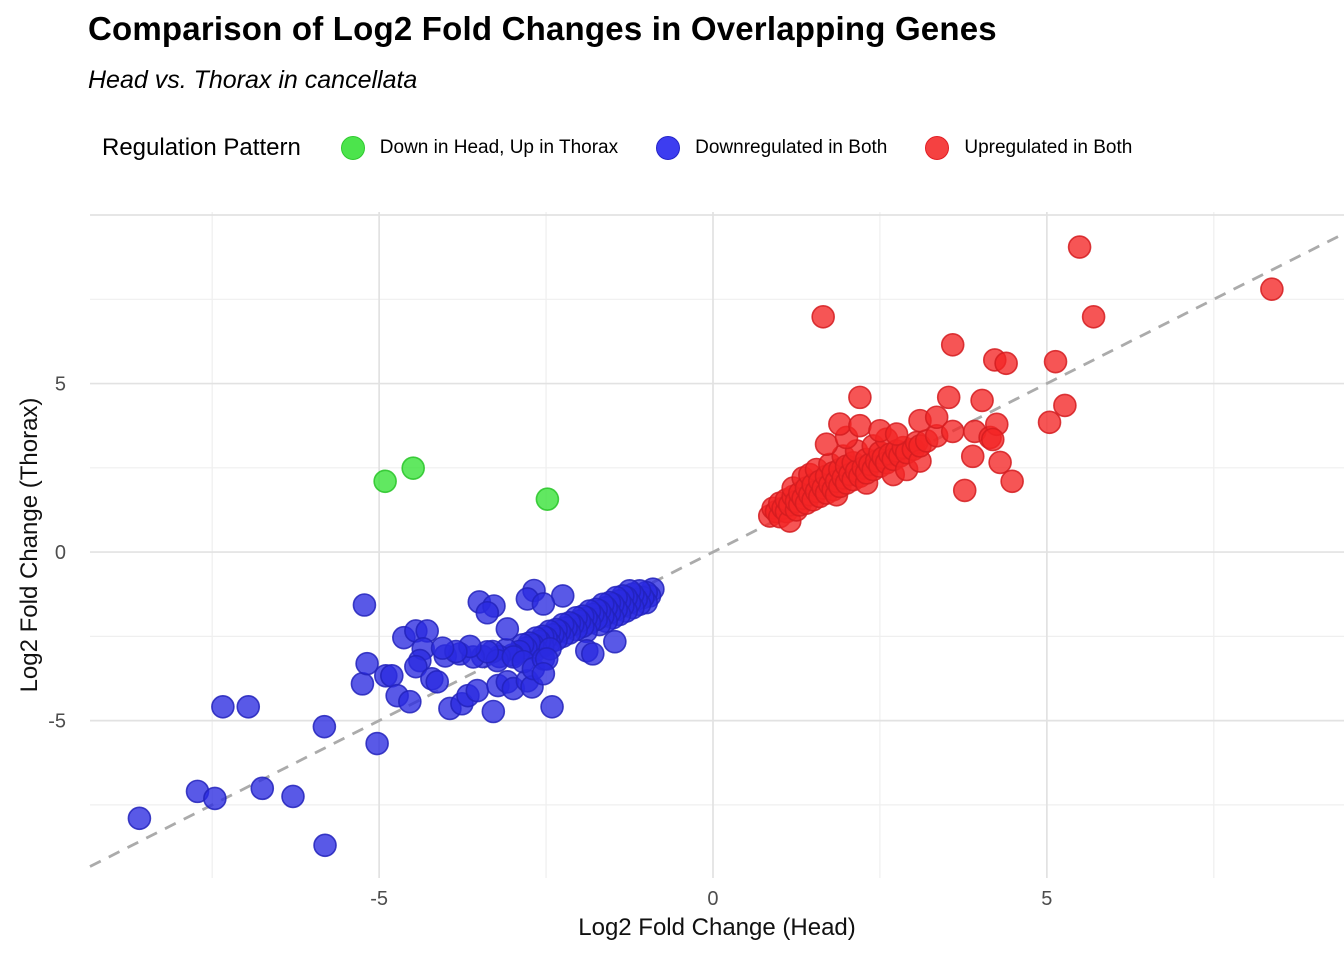 This screenshot has height=960, width=1344. I want to click on legend-item: Upregulated in Both, so click(1028, 148).